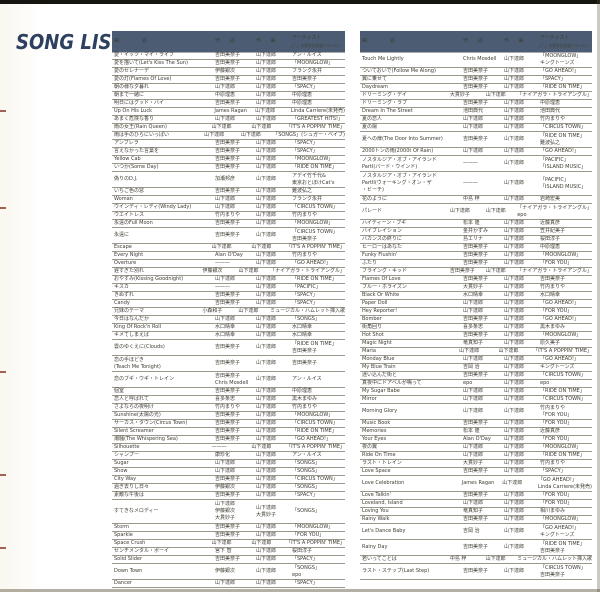 The image size is (600, 592). What do you see at coordinates (563, 127) in the screenshot?
I see `cell-artist: 「CIRCUS TOWN」` at bounding box center [563, 127].